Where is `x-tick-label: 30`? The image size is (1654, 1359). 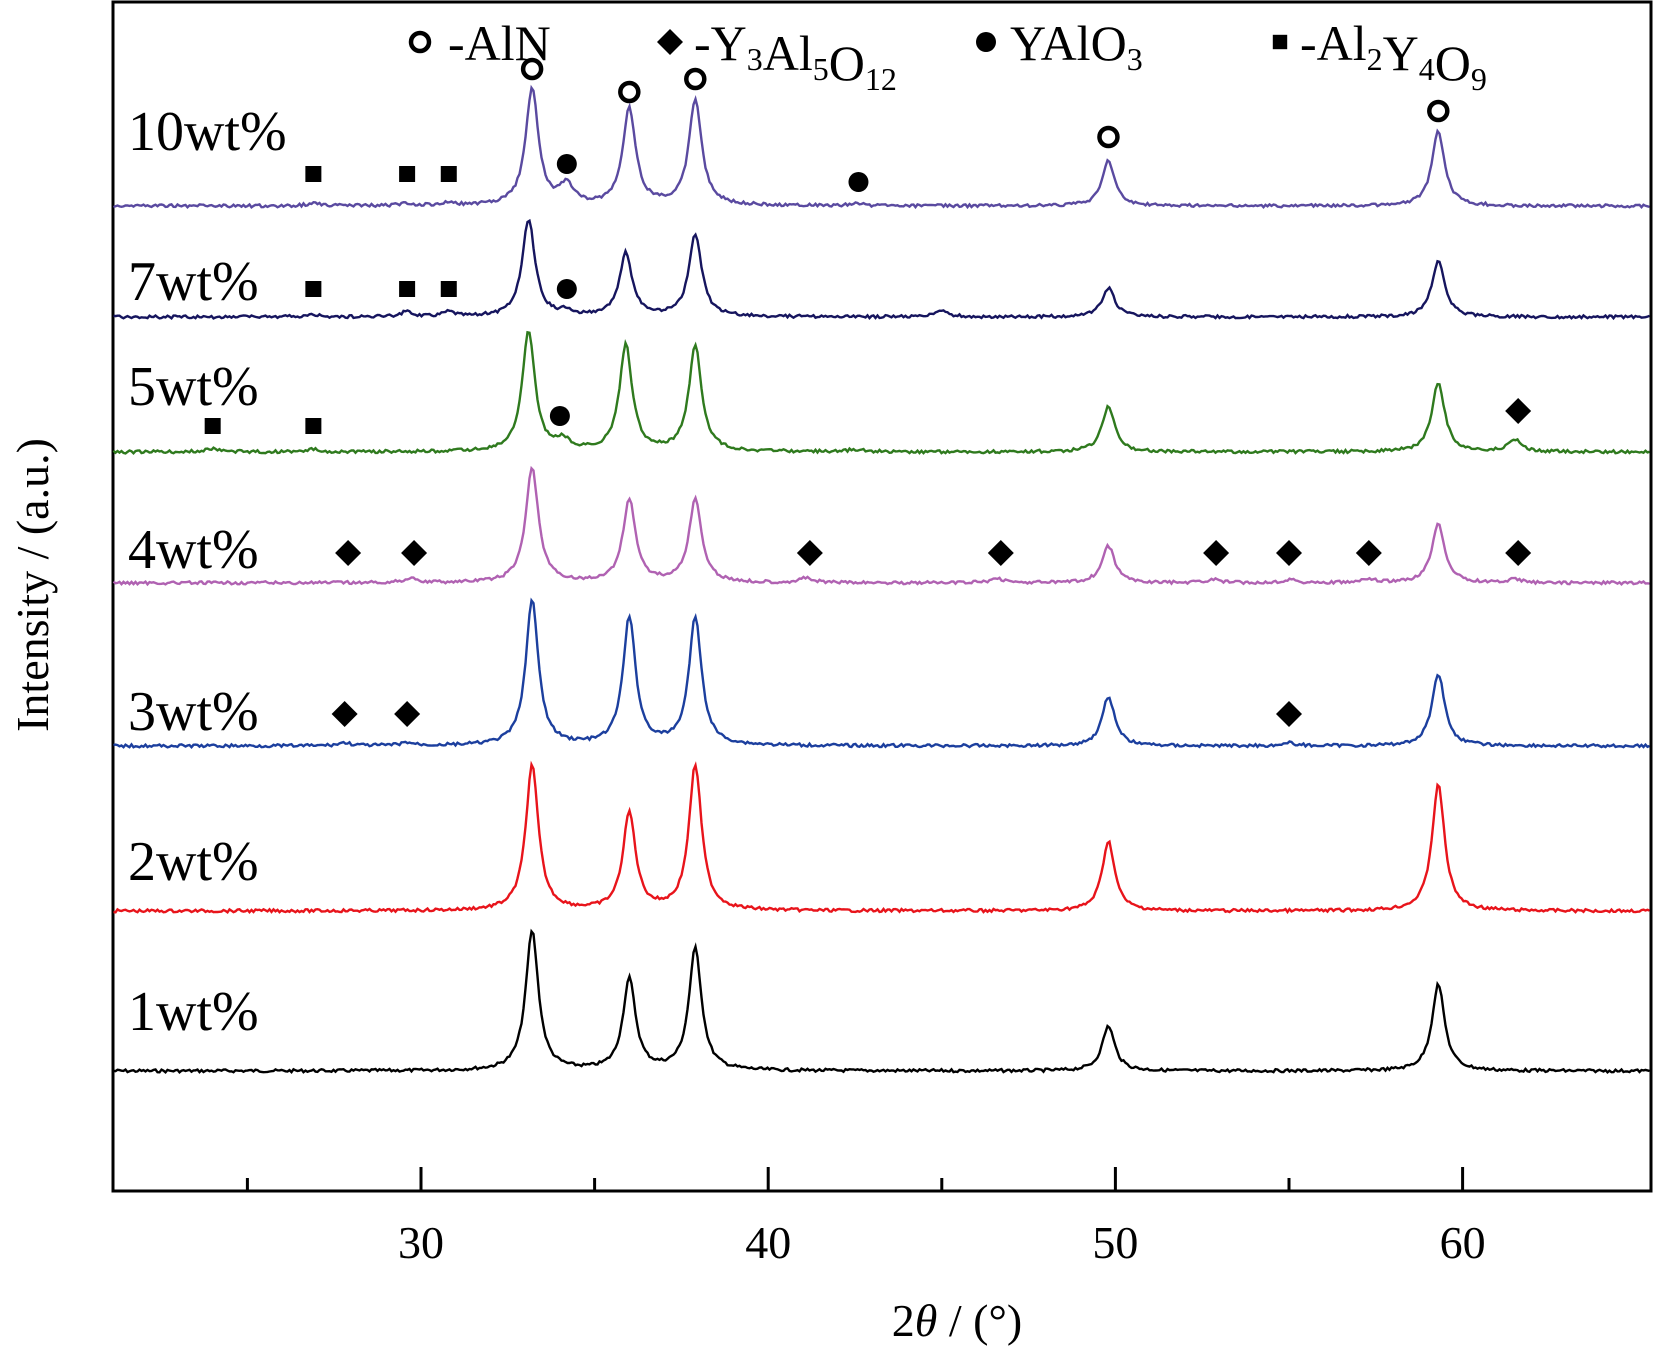
x-tick-label: 30 is located at coordinates (421, 1242).